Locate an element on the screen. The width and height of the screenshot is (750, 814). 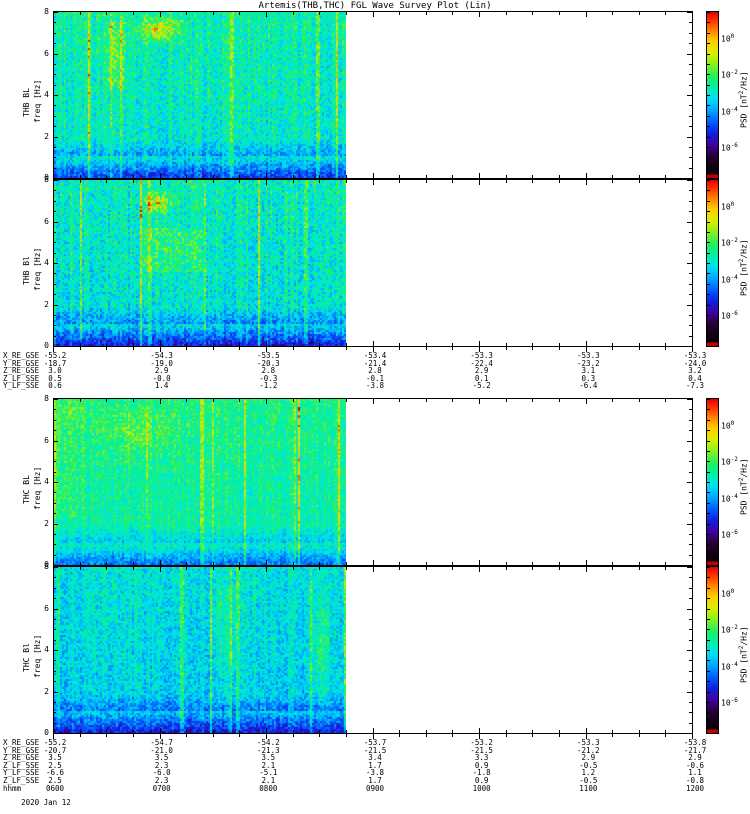
y-axis-tick-label: 6 is located at coordinates (46, 53).